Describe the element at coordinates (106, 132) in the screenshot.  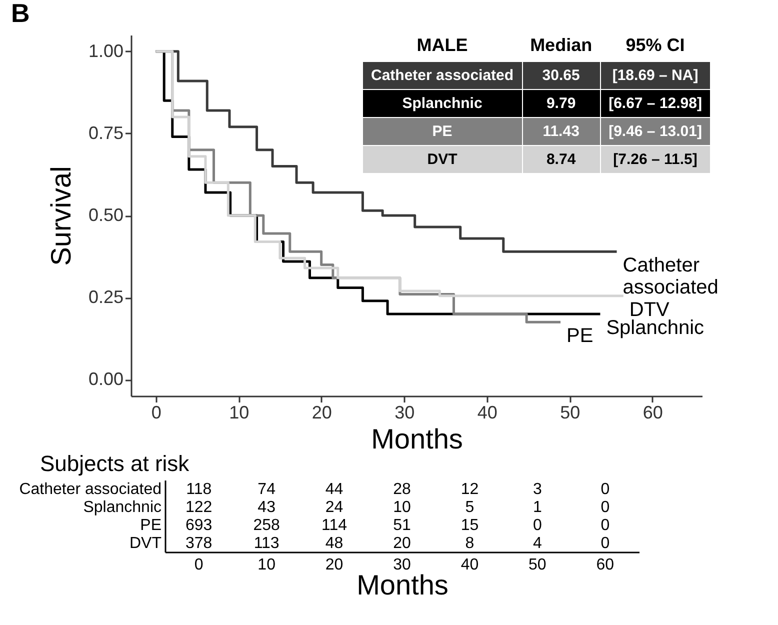
I see `y-tick-label: 0.75` at that location.